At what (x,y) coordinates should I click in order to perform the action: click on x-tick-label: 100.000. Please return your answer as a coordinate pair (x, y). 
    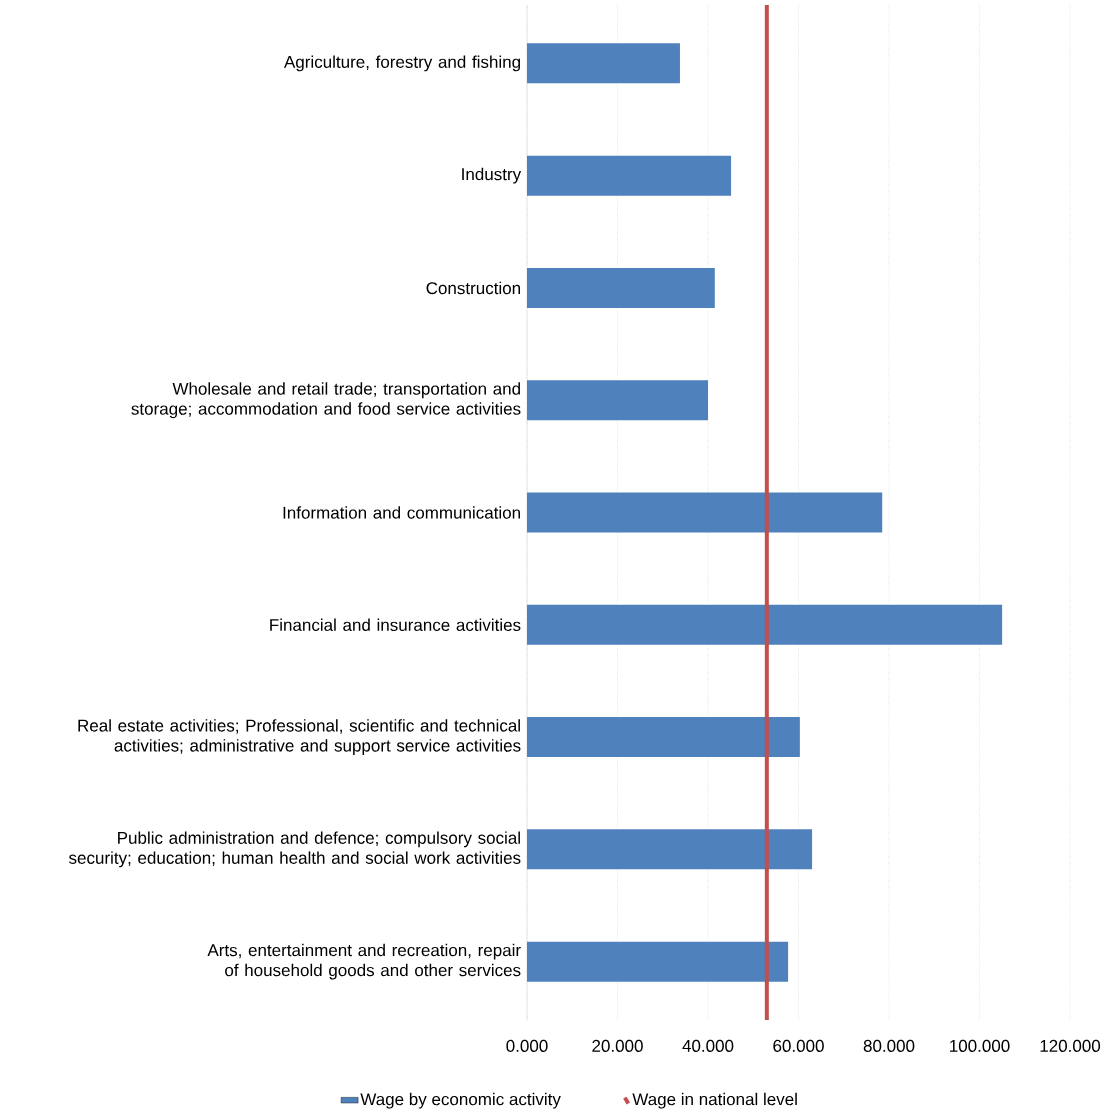
    Looking at the image, I should click on (980, 1045).